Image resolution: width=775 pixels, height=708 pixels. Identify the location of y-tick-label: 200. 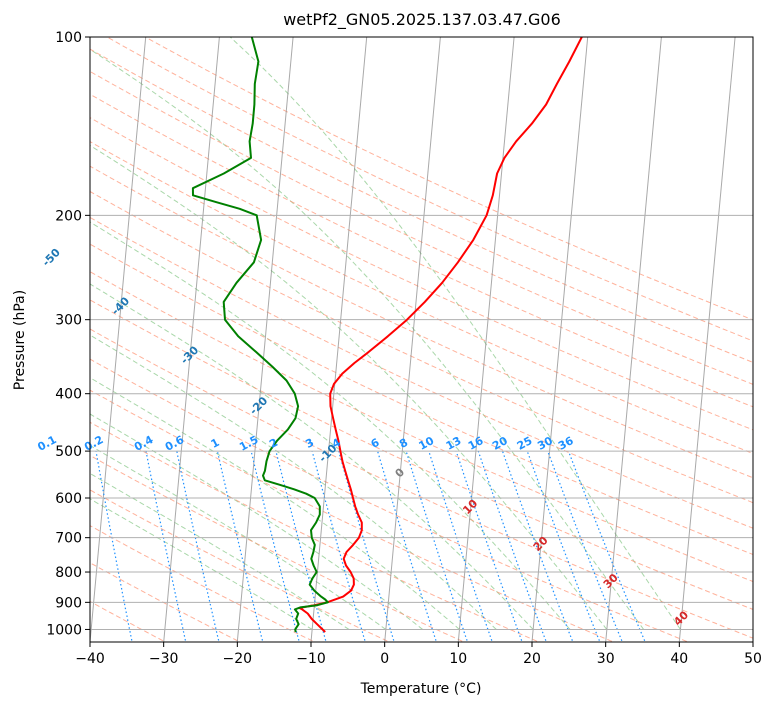
(68, 216).